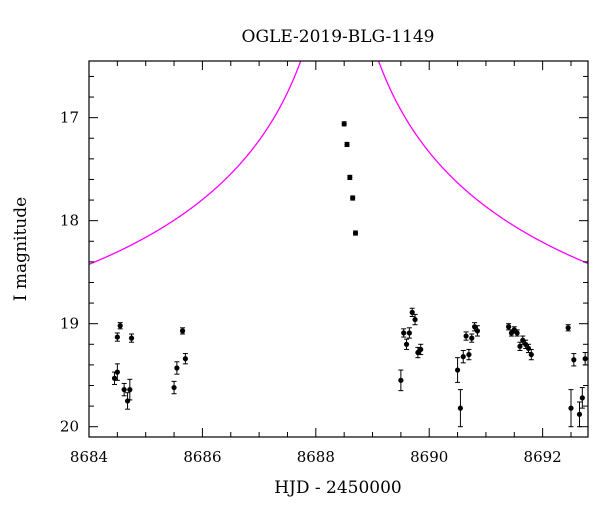 This screenshot has height=517, width=600. Describe the element at coordinates (202, 457) in the screenshot. I see `x-tick-label: 8686` at that location.